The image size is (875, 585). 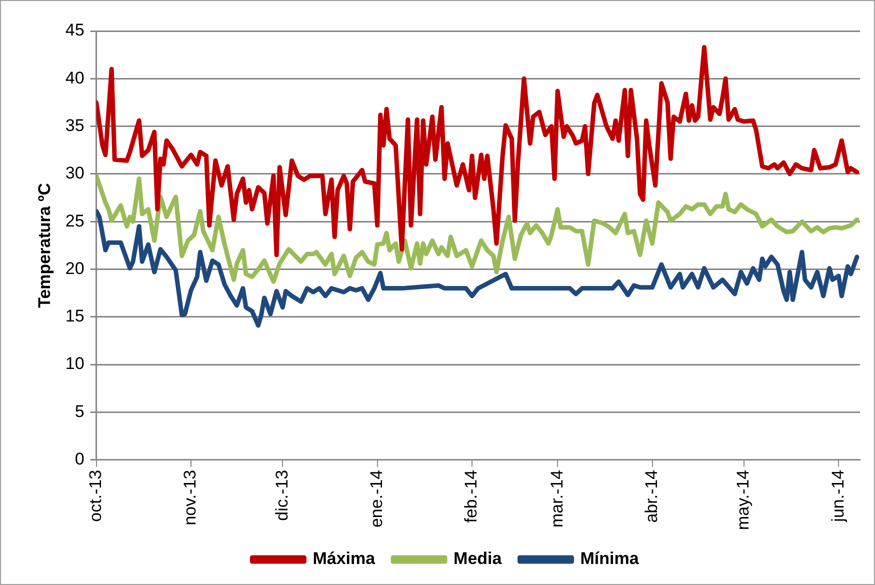 What do you see at coordinates (74, 173) in the screenshot?
I see `y-tick-label: 30` at bounding box center [74, 173].